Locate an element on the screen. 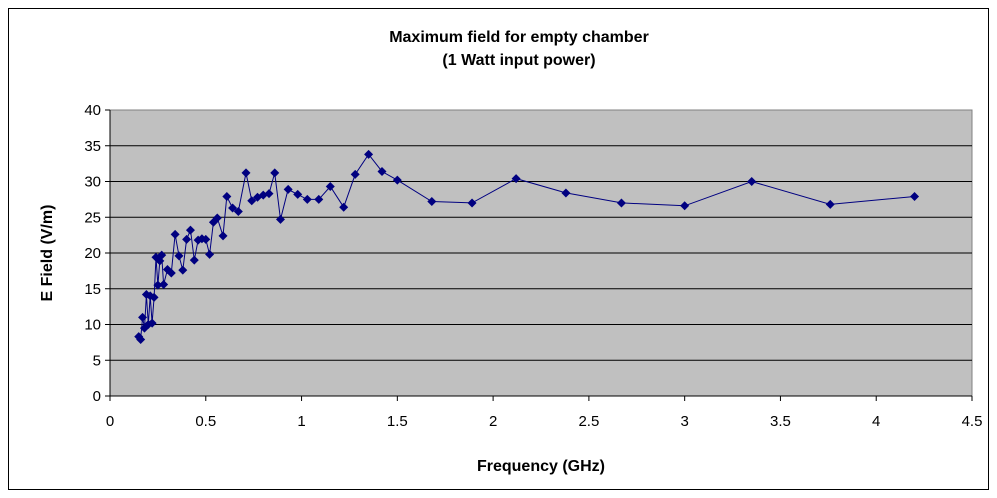 Image resolution: width=997 pixels, height=498 pixels. y-tick-label-8: 40 is located at coordinates (92, 110).